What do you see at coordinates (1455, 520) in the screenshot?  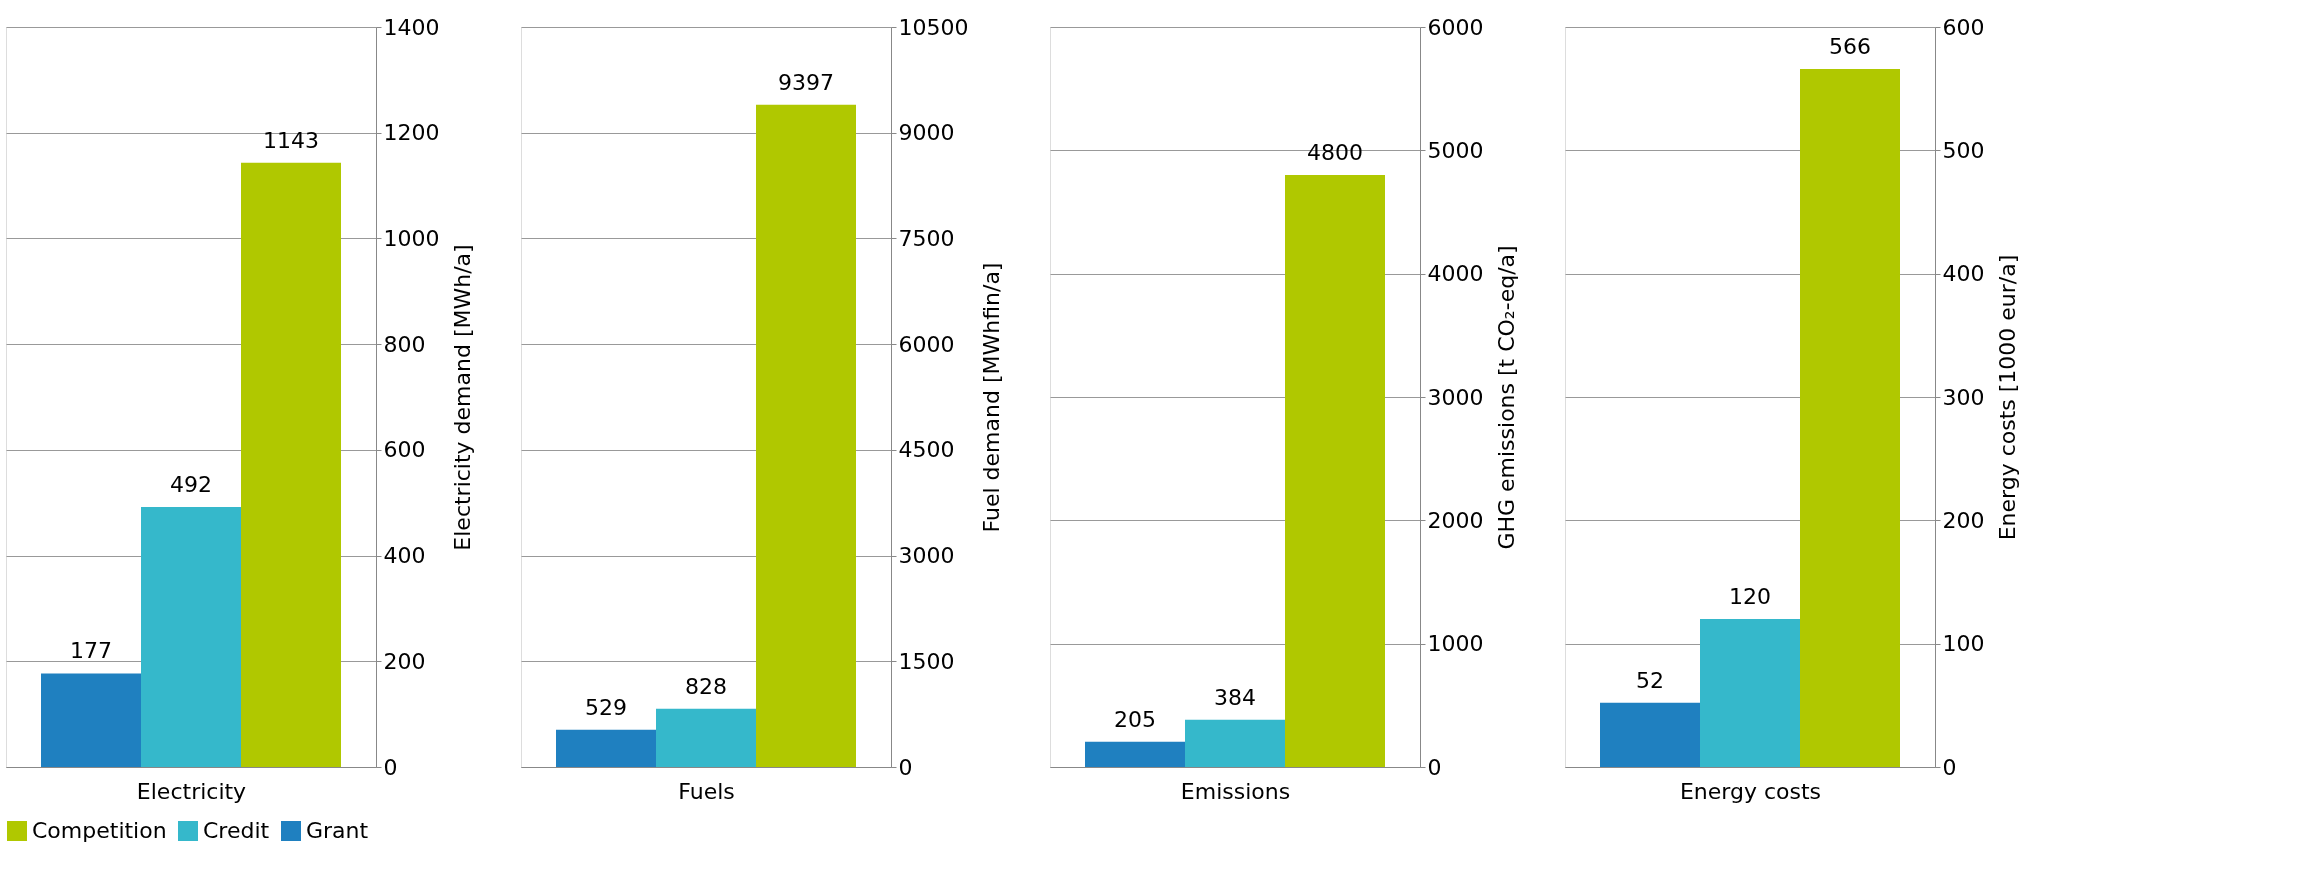 I see `y-tick-label: 2000` at bounding box center [1455, 520].